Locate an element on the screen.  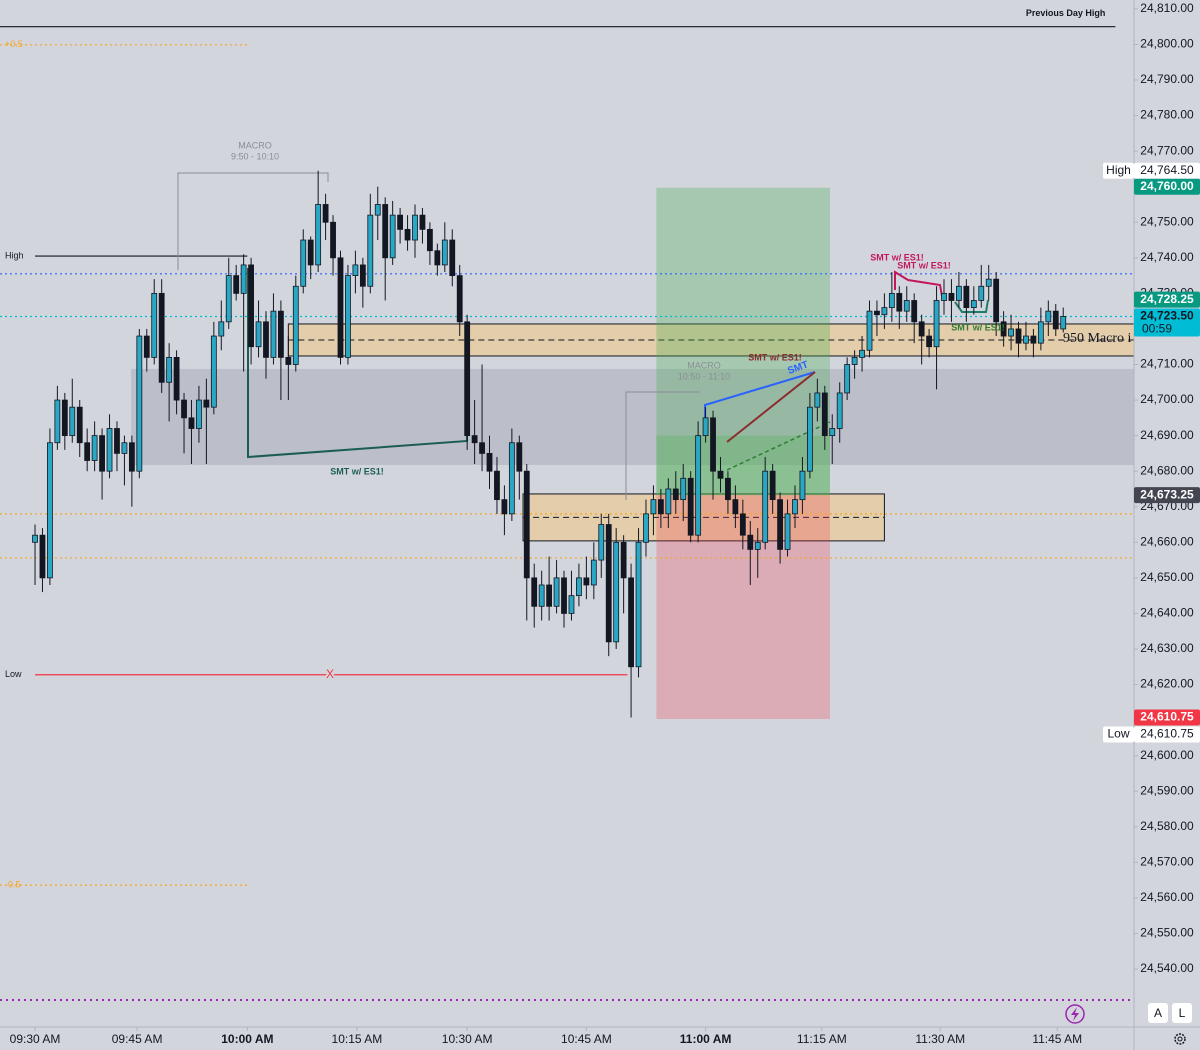
log-icon: L is located at coordinates (1182, 1013).